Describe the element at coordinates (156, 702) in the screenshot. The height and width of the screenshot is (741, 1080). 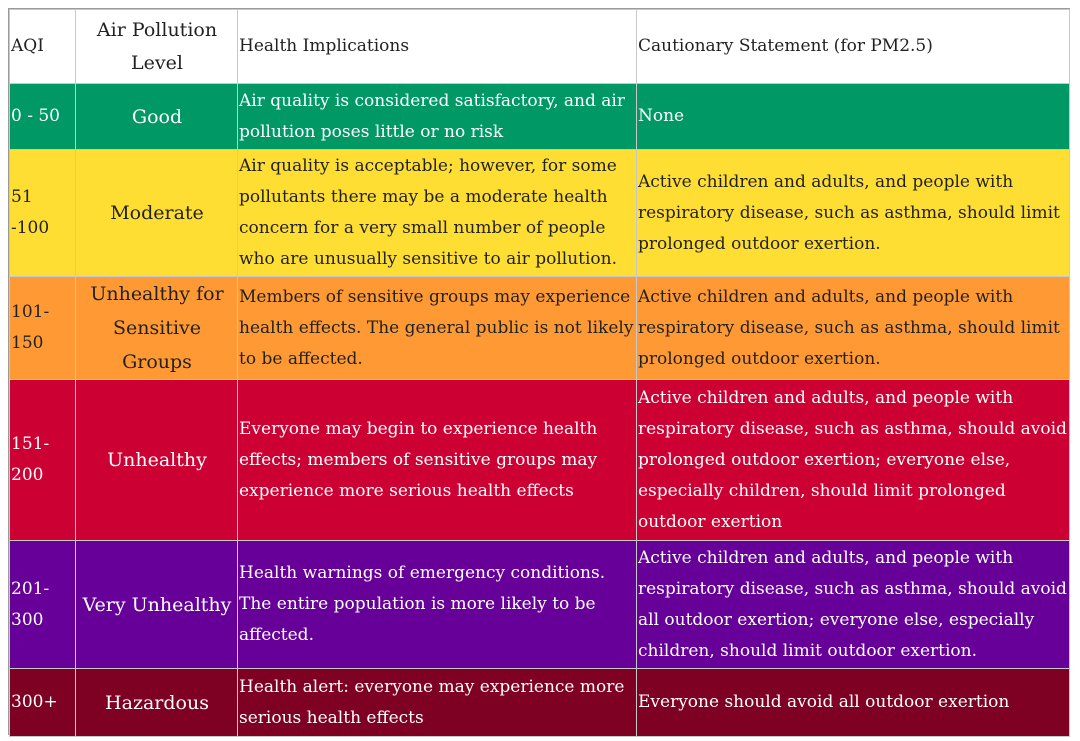
I see `pollution-level: Hazardous` at that location.